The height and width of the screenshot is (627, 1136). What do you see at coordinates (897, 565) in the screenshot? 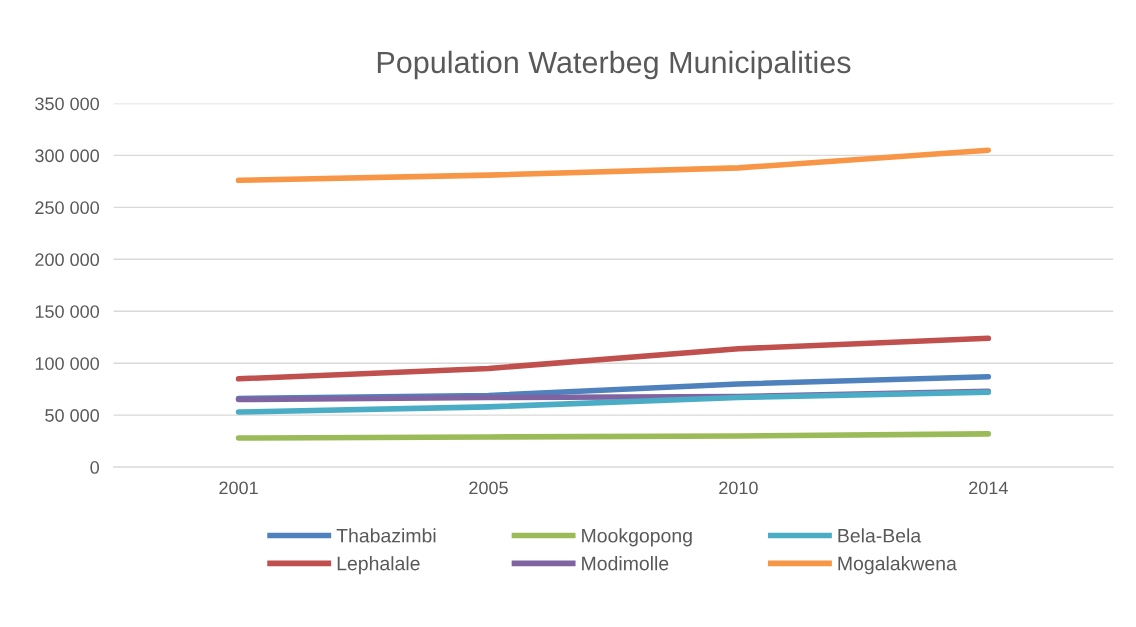
I see `legend-label: Mogalakwena` at bounding box center [897, 565].